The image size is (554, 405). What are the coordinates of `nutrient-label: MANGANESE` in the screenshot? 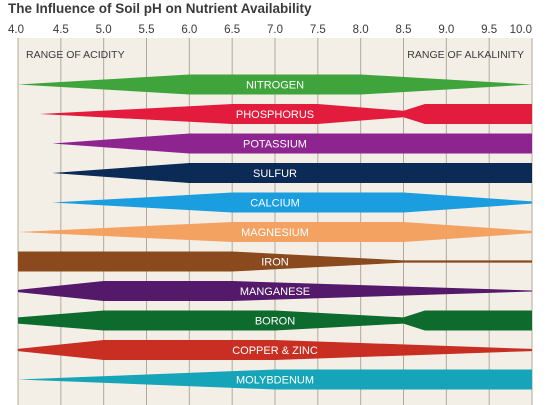 It's located at (275, 292).